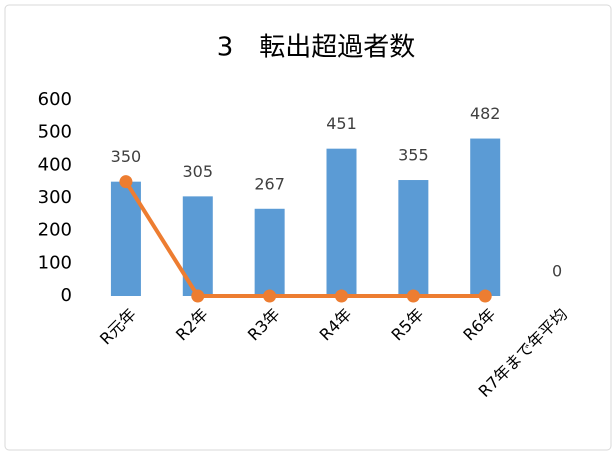  What do you see at coordinates (485, 113) in the screenshot?
I see `data-label: 482` at bounding box center [485, 113].